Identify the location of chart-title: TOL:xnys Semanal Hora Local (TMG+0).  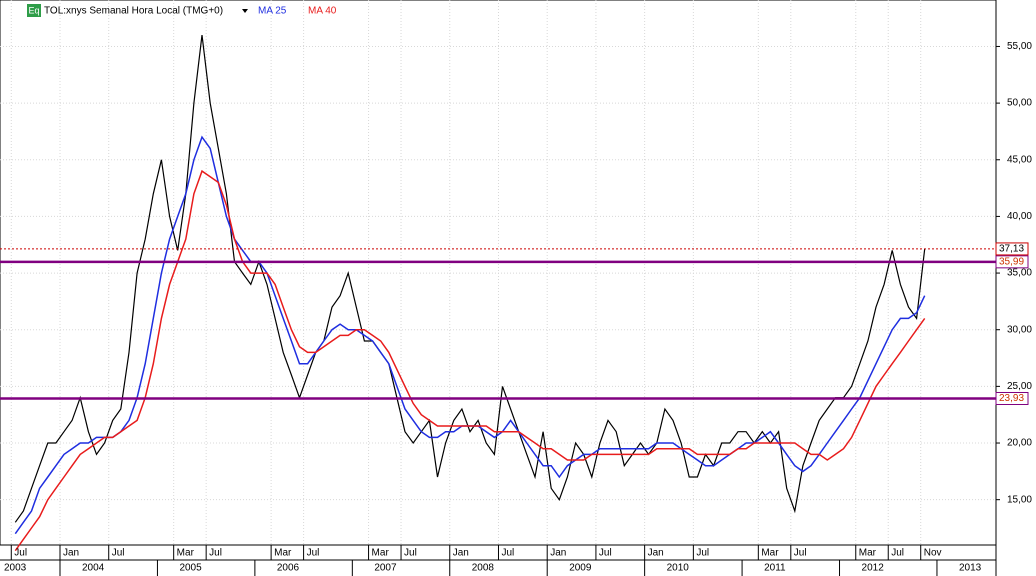
(133, 11).